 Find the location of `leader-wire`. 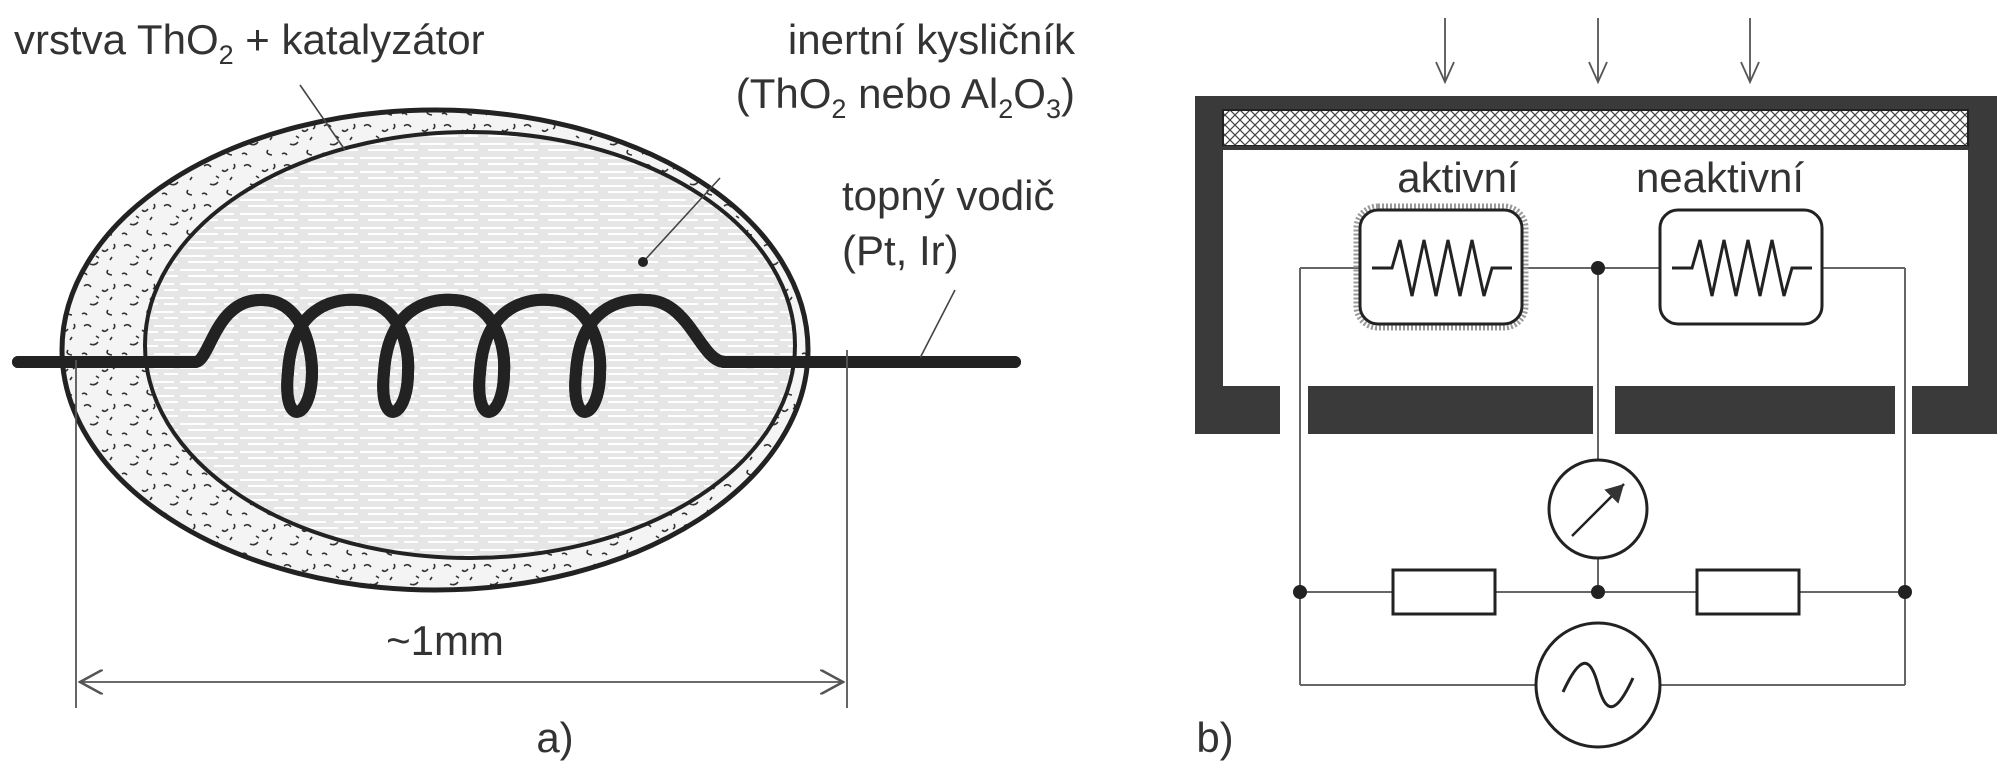

leader-wire is located at coordinates (936, 326).